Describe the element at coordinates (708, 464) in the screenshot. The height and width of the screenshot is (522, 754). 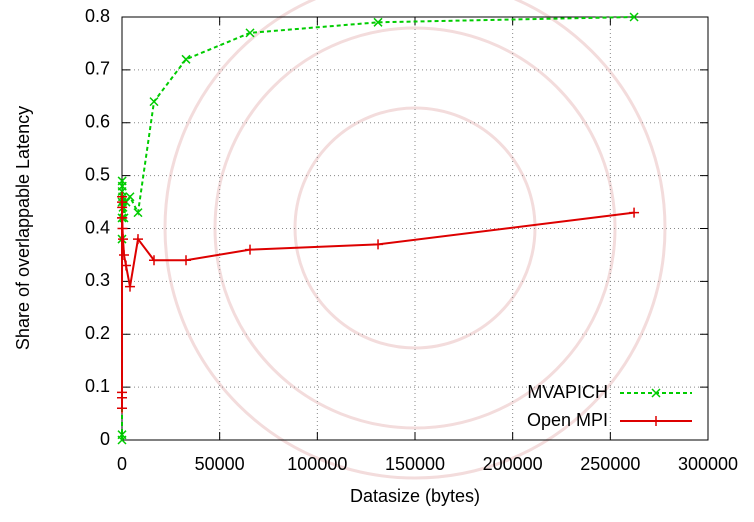
I see `x-tick-label: 300000` at that location.